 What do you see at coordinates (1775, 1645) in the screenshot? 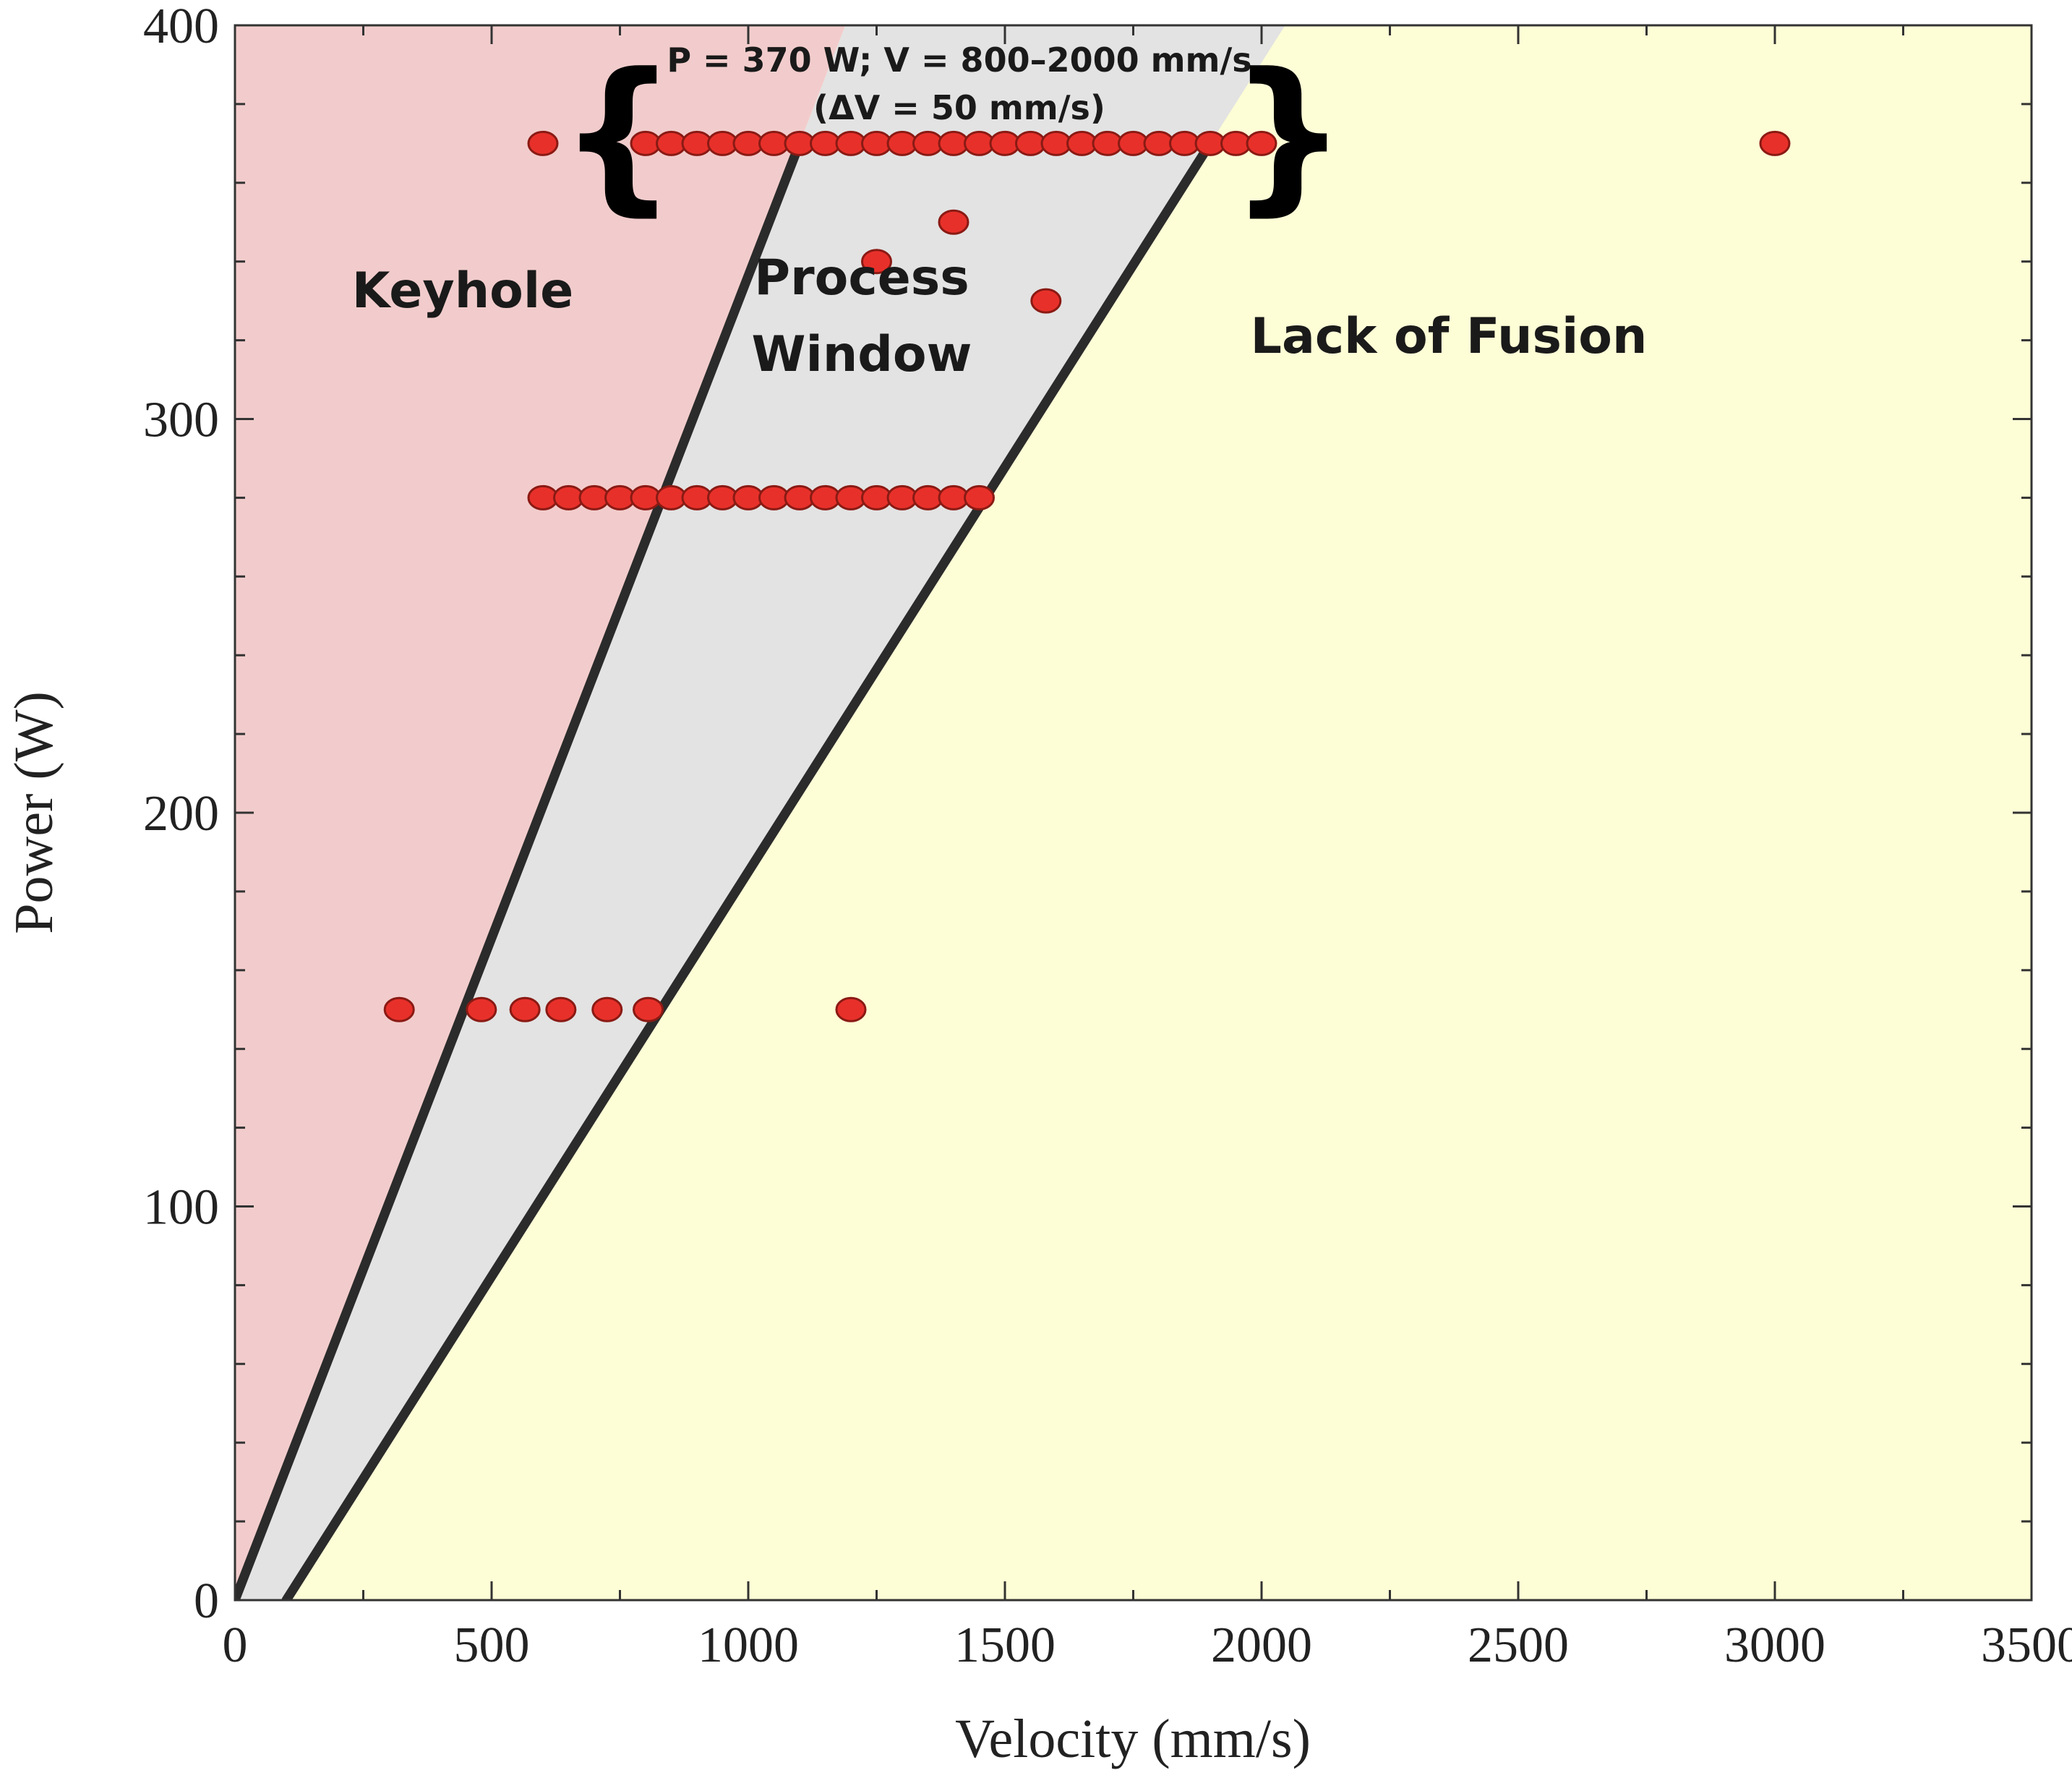
I see `x-tick-label: 3000` at bounding box center [1775, 1645].